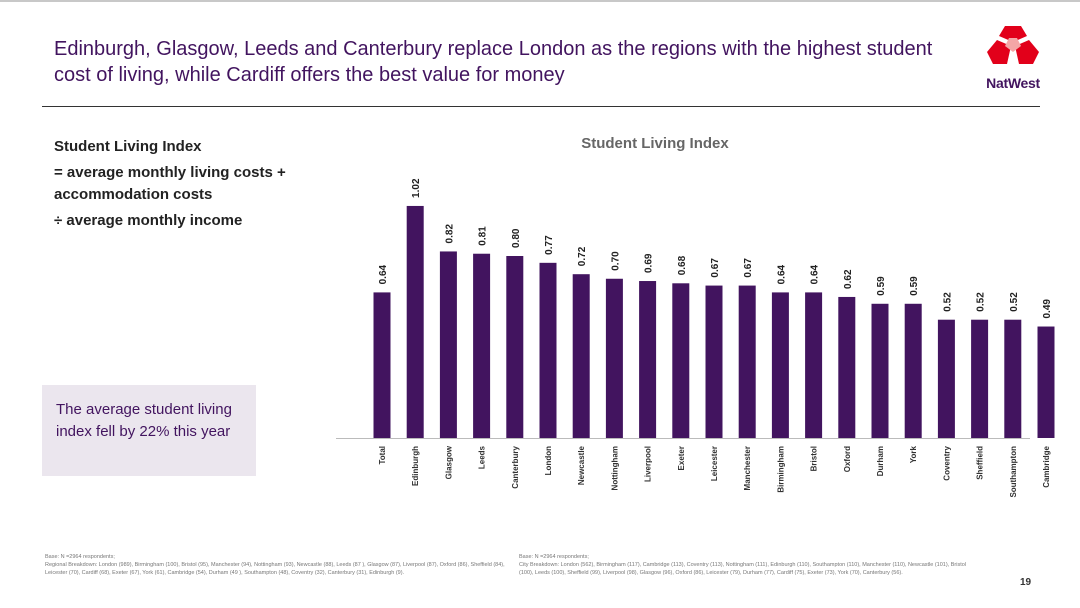 The image size is (1080, 608). What do you see at coordinates (415, 466) in the screenshot?
I see `tick-label: Edinburgh` at bounding box center [415, 466].